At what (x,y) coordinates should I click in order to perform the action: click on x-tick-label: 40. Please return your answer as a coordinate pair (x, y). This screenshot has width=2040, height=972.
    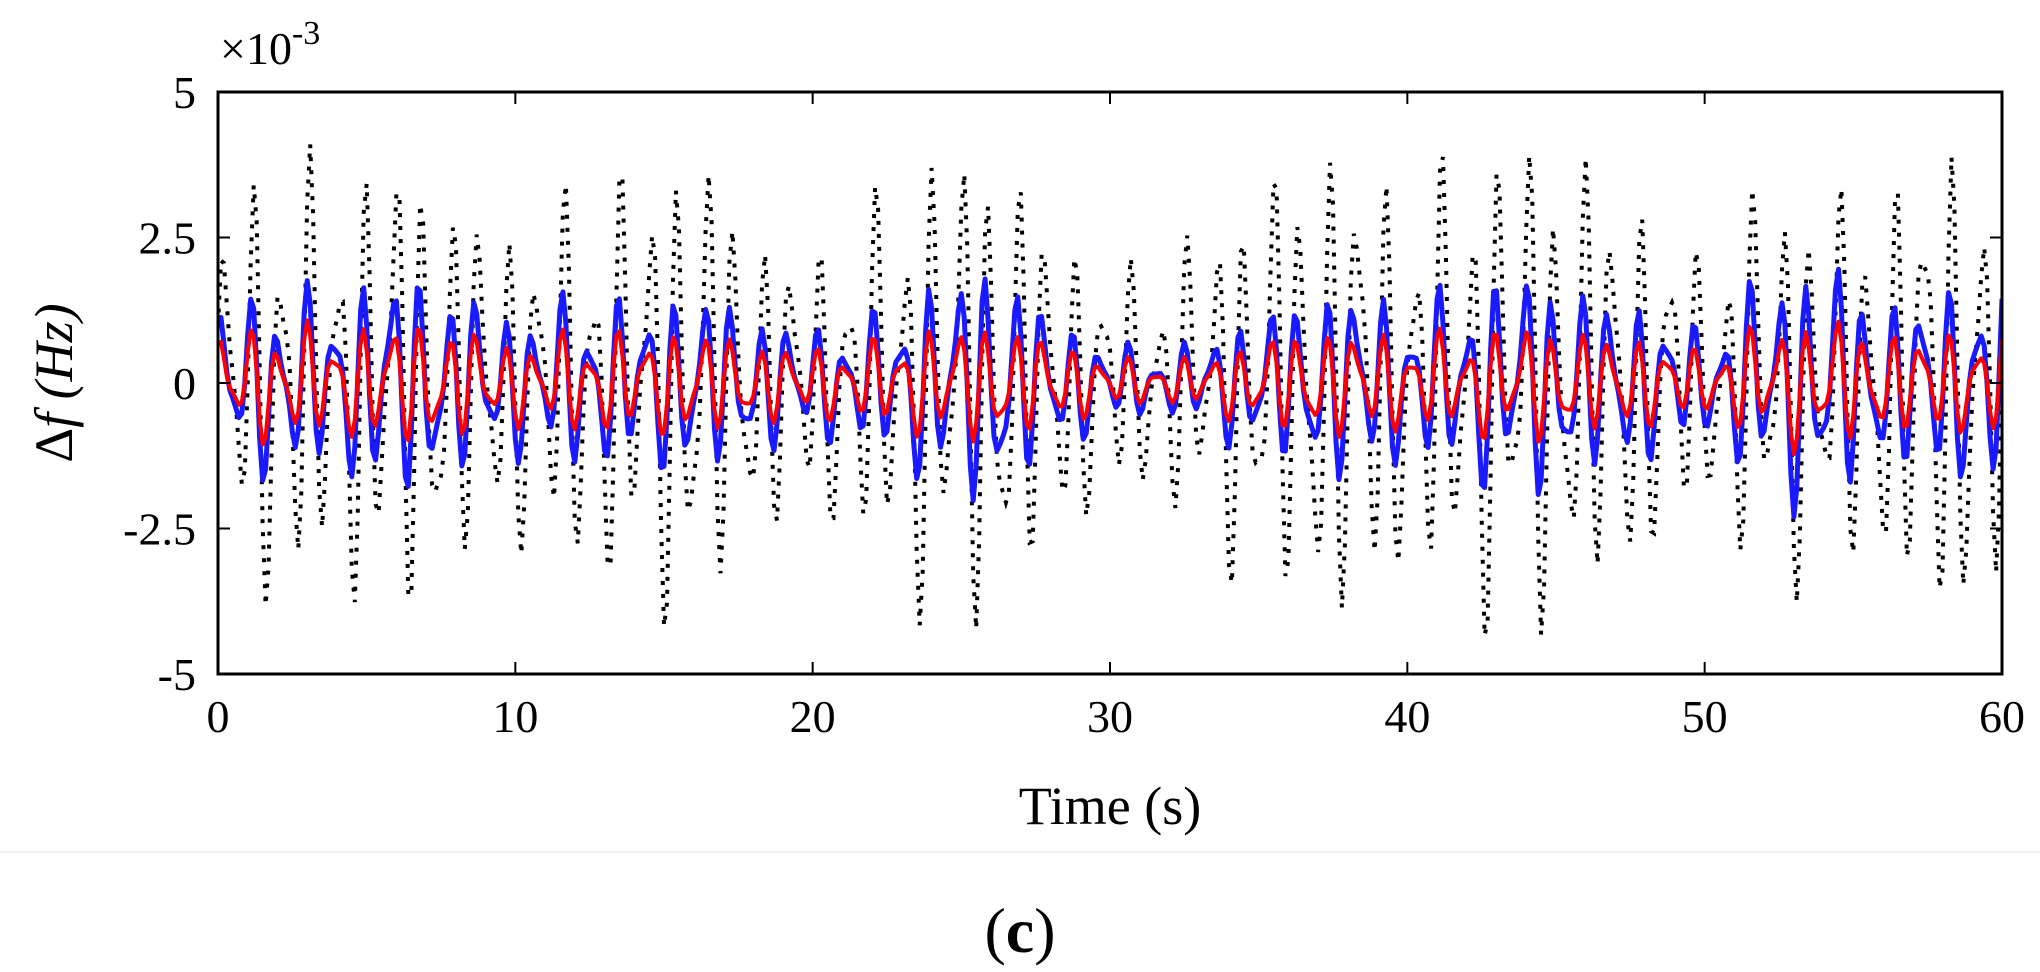
    Looking at the image, I should click on (1407, 716).